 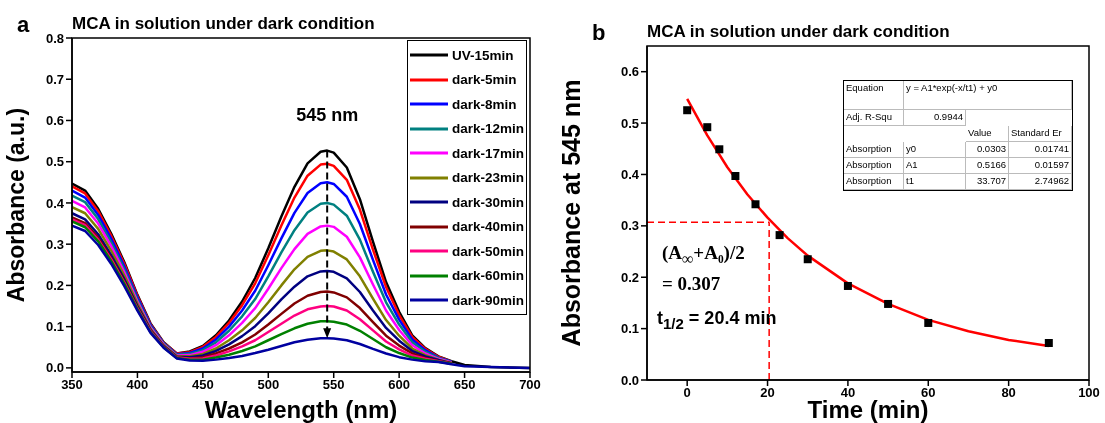 I want to click on x-tick-label: 500, so click(x=268, y=385).